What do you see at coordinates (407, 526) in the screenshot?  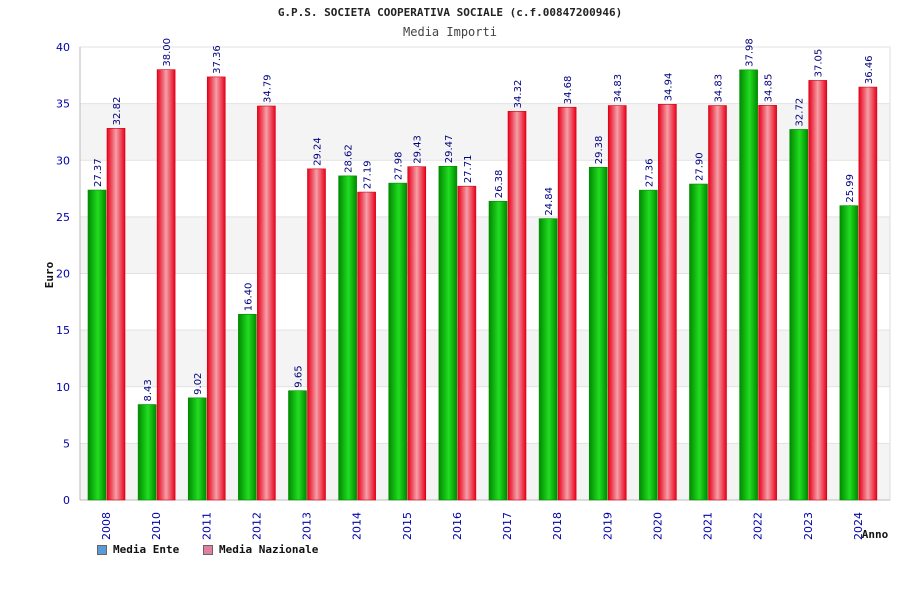 I see `x-tick-label: 2015` at bounding box center [407, 526].